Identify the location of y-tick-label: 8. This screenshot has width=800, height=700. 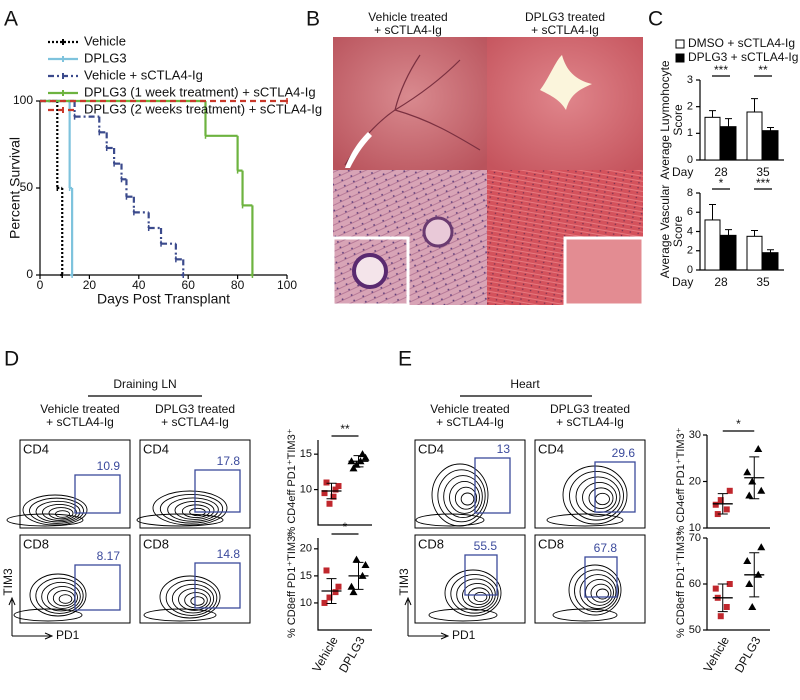
(690, 193).